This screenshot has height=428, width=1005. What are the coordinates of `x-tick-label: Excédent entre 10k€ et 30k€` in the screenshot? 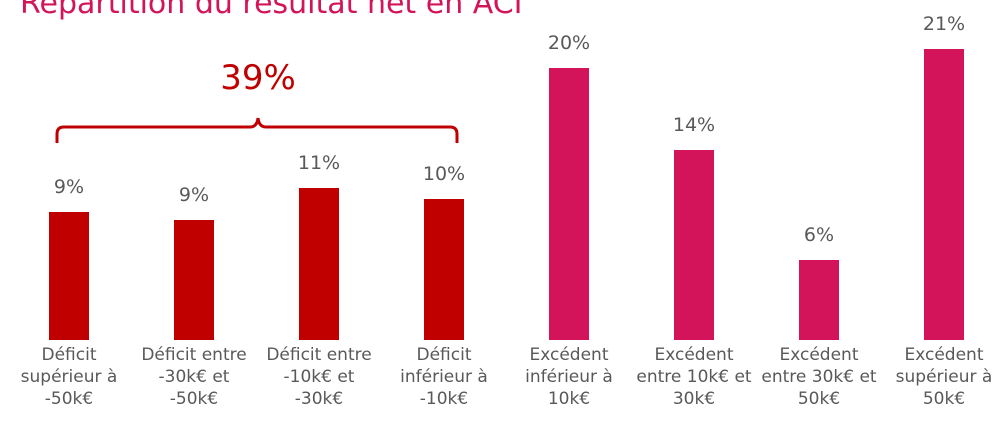 It's located at (694, 377).